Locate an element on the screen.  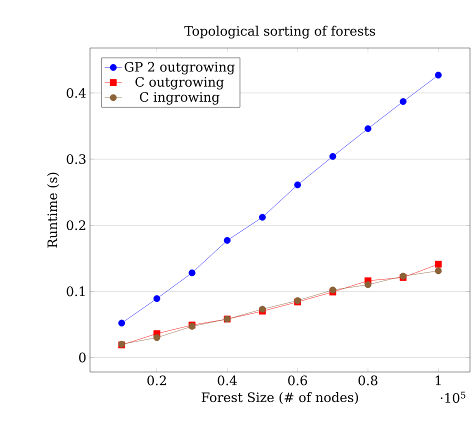
legend-label: C outgrowing is located at coordinates (179, 83).